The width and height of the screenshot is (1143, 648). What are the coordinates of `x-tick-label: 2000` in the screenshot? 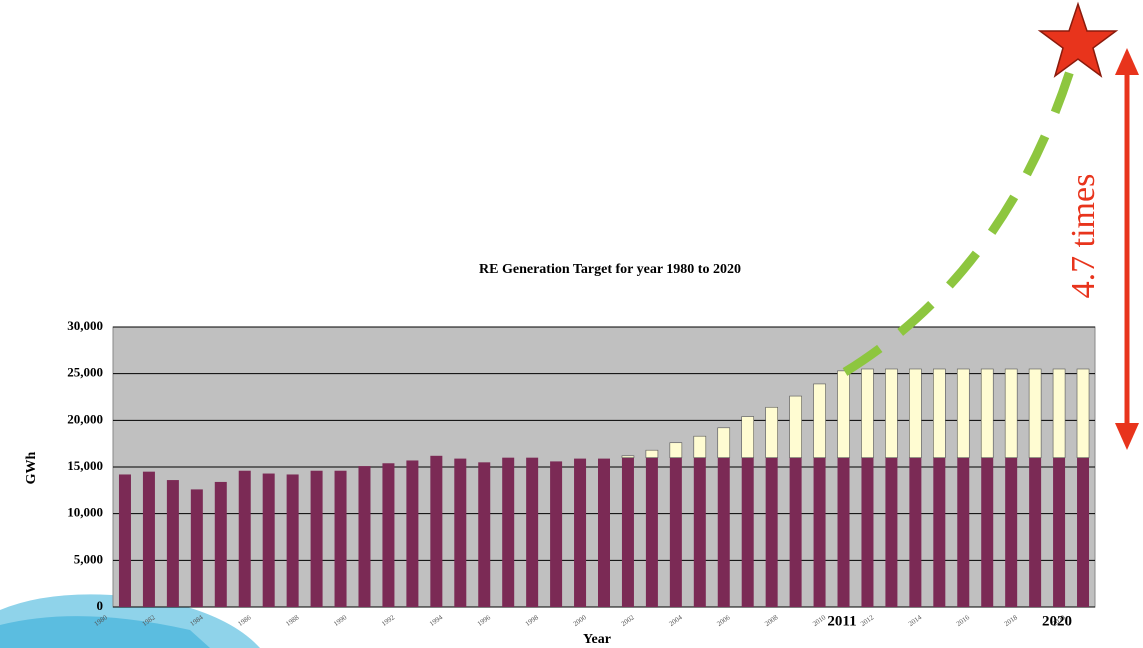 It's located at (580, 620).